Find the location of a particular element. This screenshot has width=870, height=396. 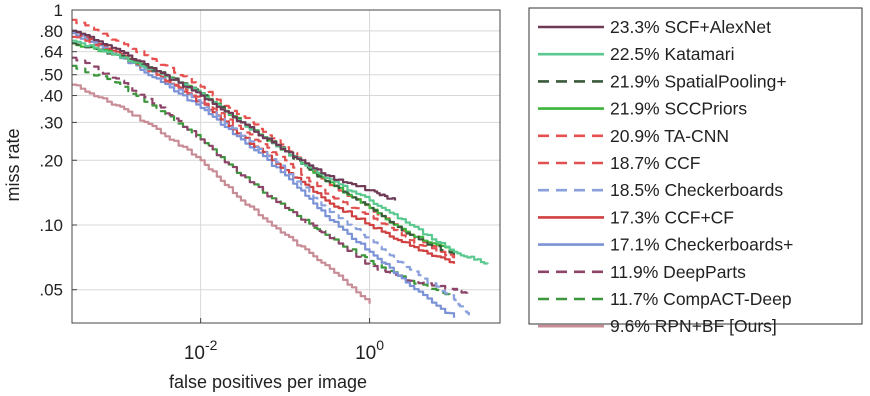

legend-label: 18.5% Checkerboards is located at coordinates (696, 190).